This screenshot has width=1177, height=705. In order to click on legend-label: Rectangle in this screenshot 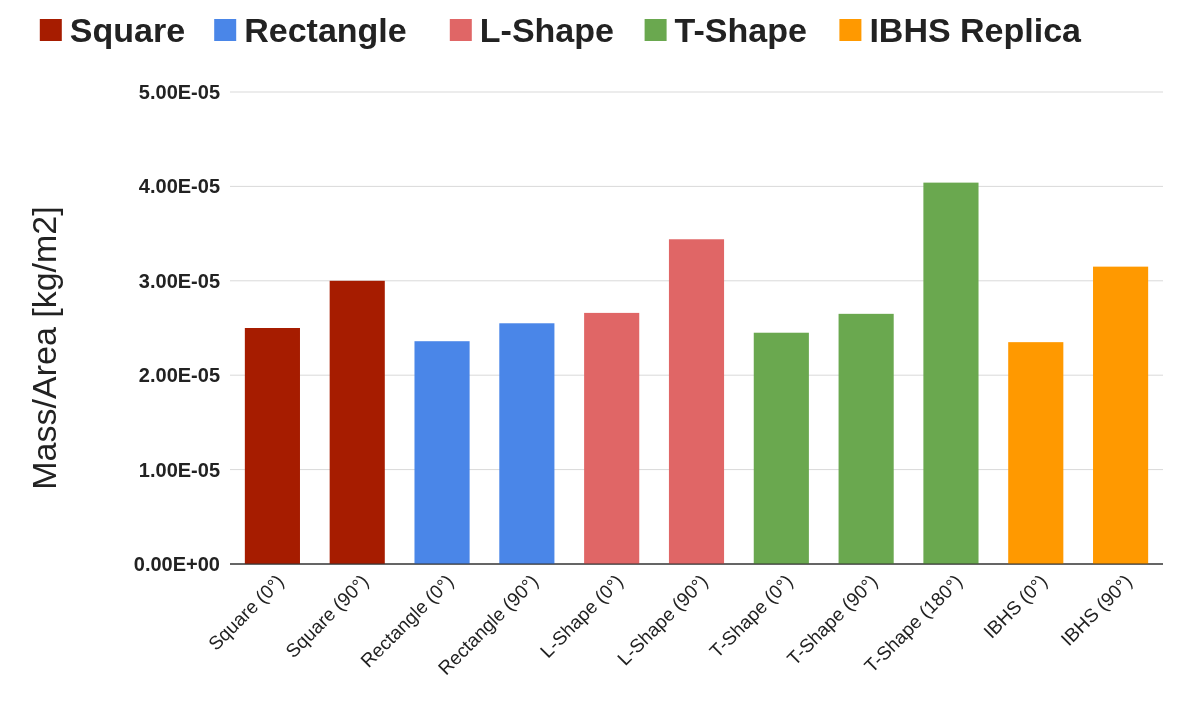, I will do `click(325, 30)`.